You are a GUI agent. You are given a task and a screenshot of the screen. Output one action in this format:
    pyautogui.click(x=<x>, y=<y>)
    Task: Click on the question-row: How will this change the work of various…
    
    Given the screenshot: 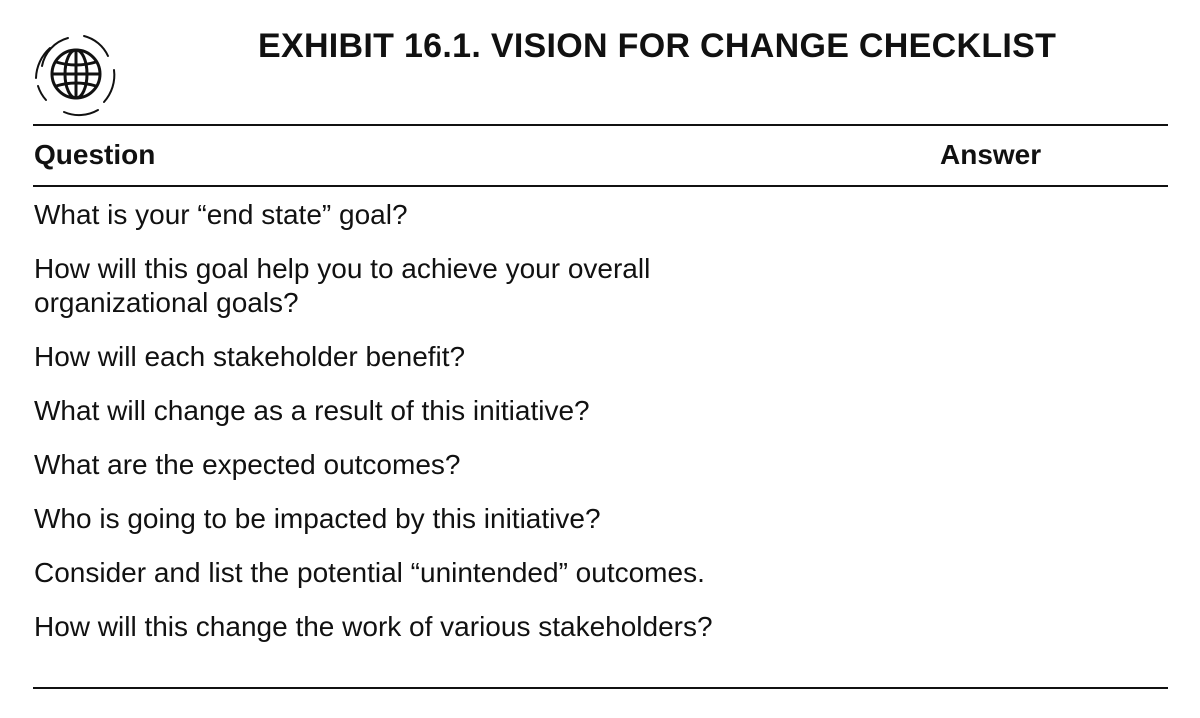 What is the action you would take?
    pyautogui.click(x=373, y=626)
    